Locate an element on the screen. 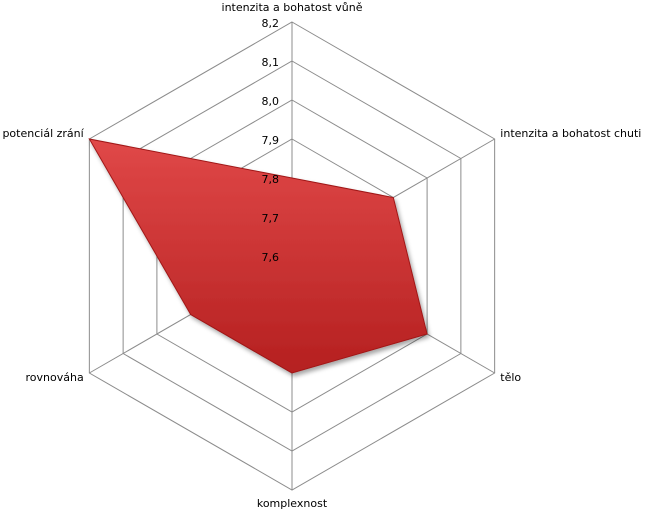 This screenshot has height=513, width=647. category-label: komplexnost is located at coordinates (292, 503).